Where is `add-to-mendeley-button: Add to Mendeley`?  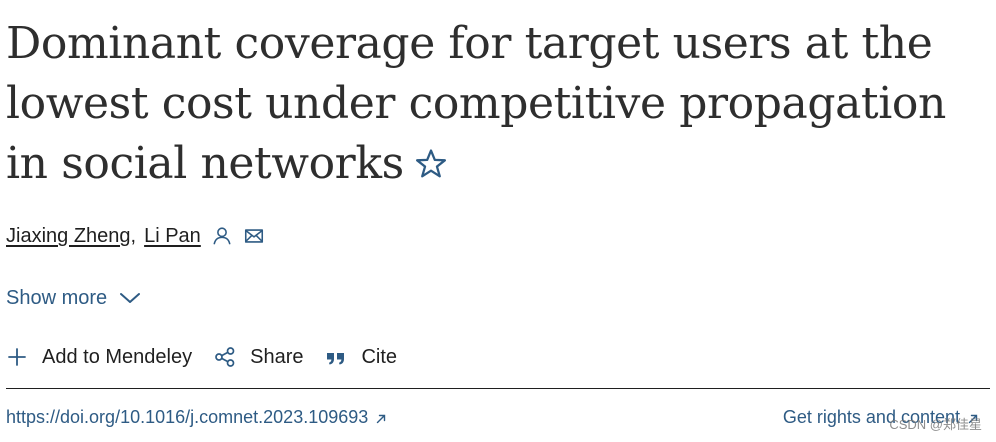
add-to-mendeley-button: Add to Mendeley is located at coordinates (99, 357).